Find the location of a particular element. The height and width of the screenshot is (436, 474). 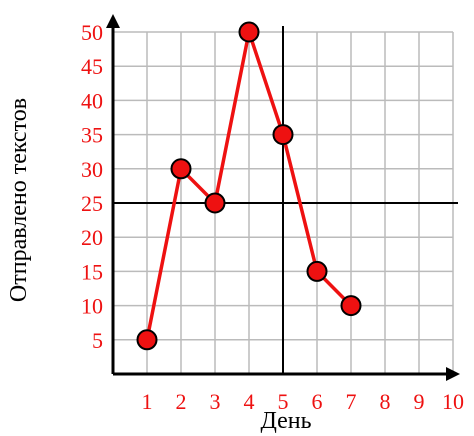

x-tick-label: 6 is located at coordinates (317, 401).